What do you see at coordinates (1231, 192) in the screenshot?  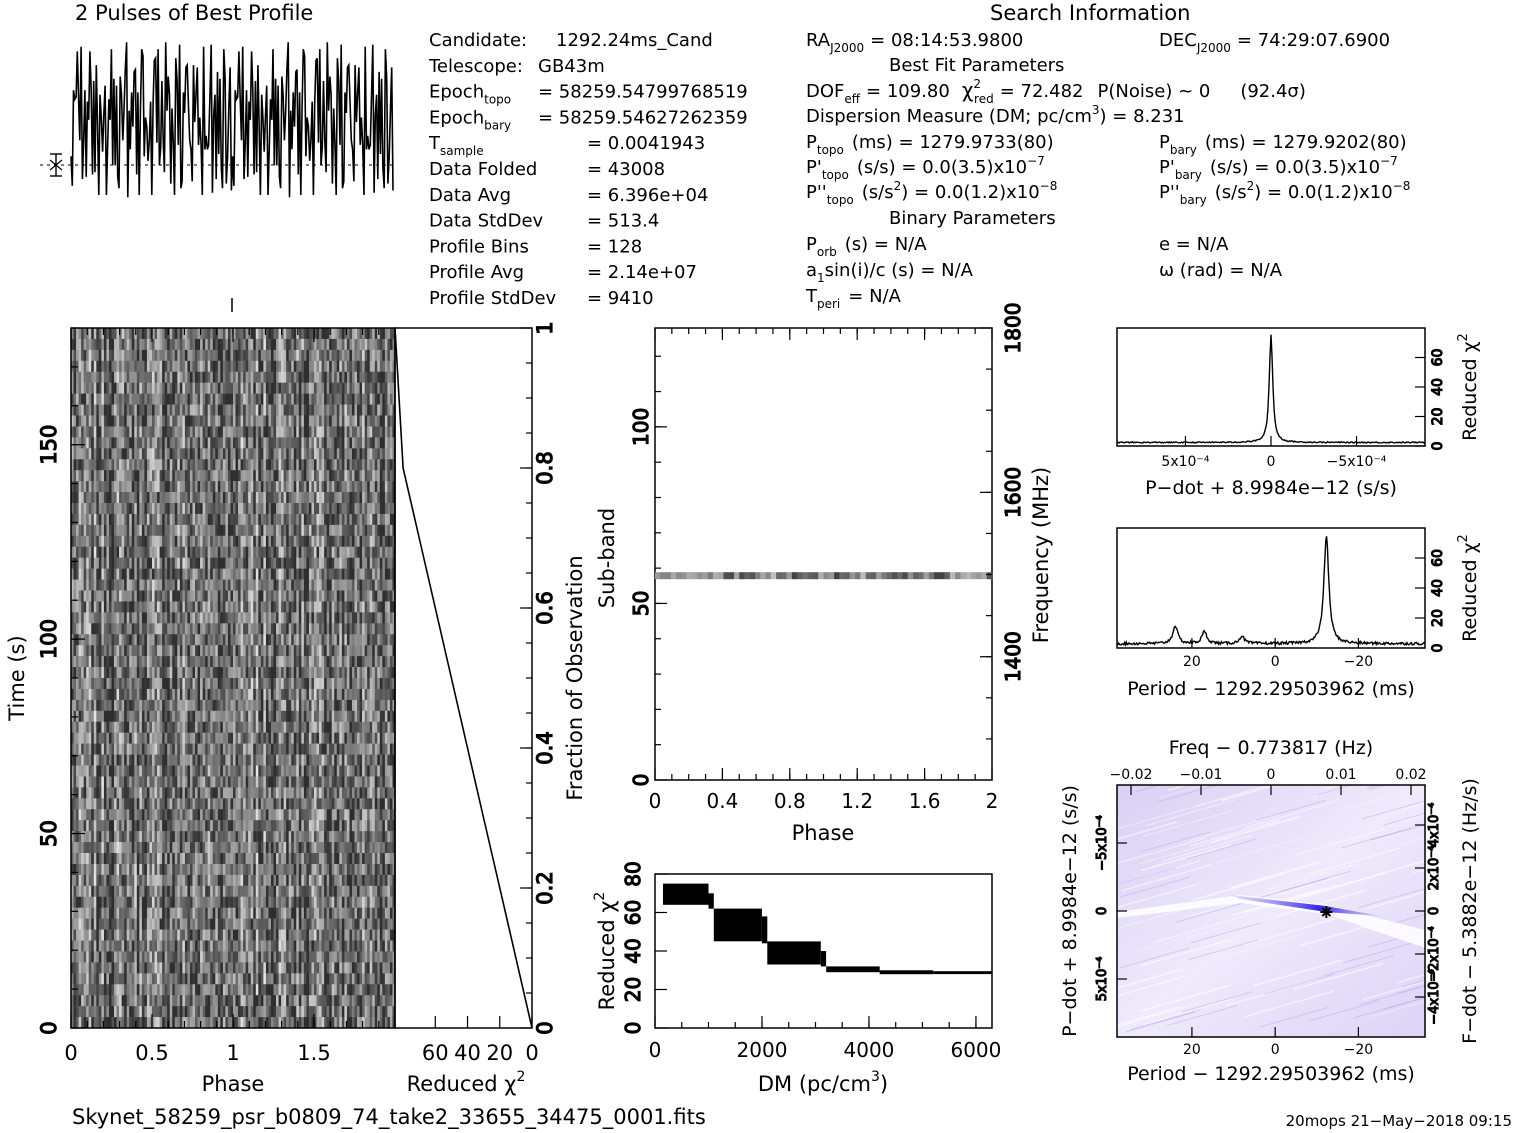 I see `pddbary-value: (s/s` at bounding box center [1231, 192].